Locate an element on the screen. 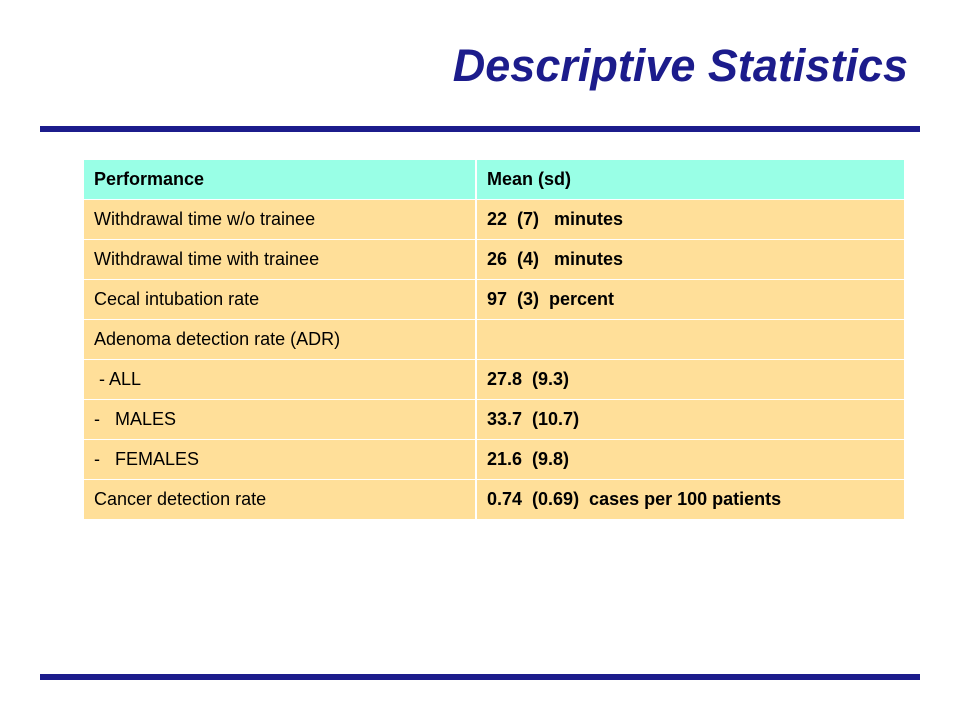  table-header-row: Performance Mean (sd) is located at coordinates (494, 180).